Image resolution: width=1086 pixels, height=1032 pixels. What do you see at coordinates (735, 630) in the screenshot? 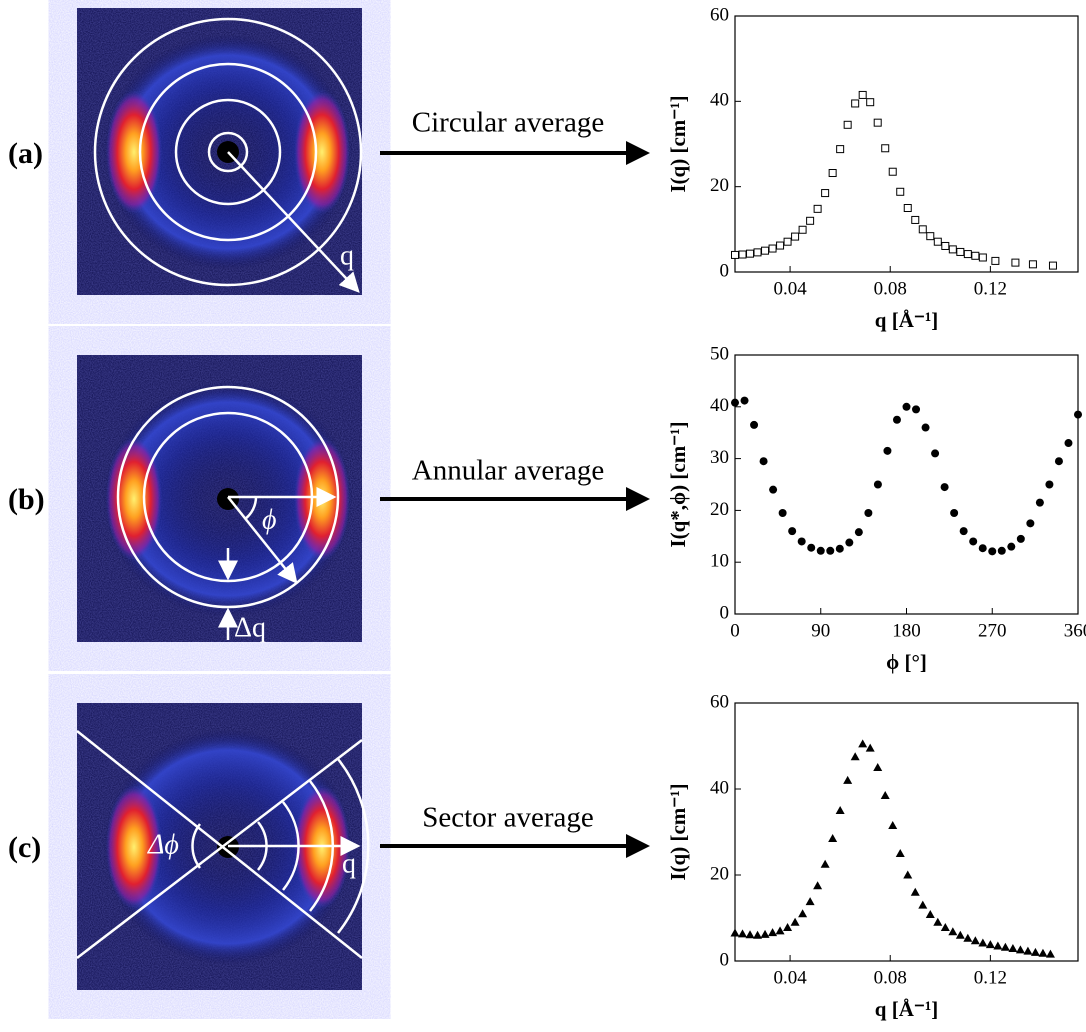
I see `x-tick-label: 0` at bounding box center [735, 630].